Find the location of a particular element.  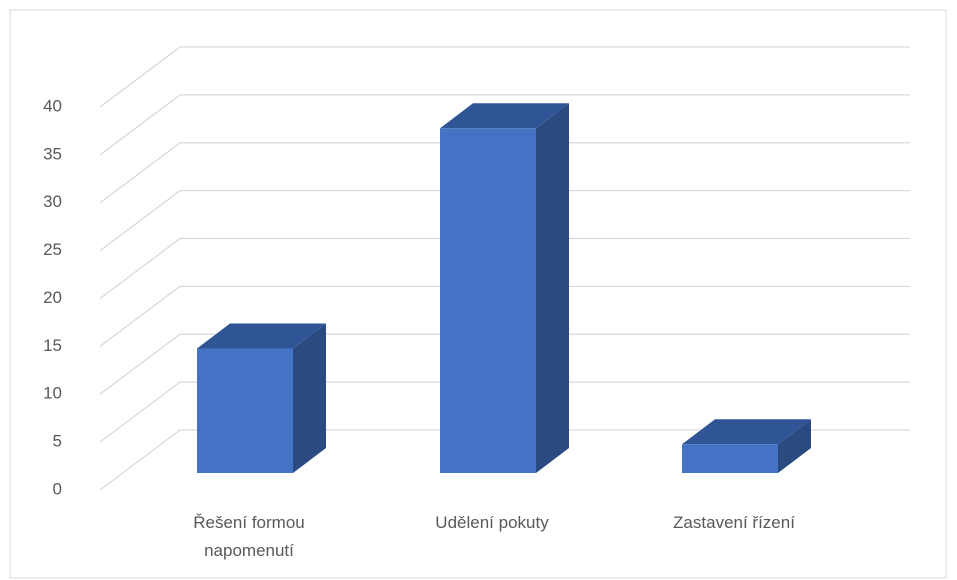

y-tick-label: 25 is located at coordinates (52, 249).